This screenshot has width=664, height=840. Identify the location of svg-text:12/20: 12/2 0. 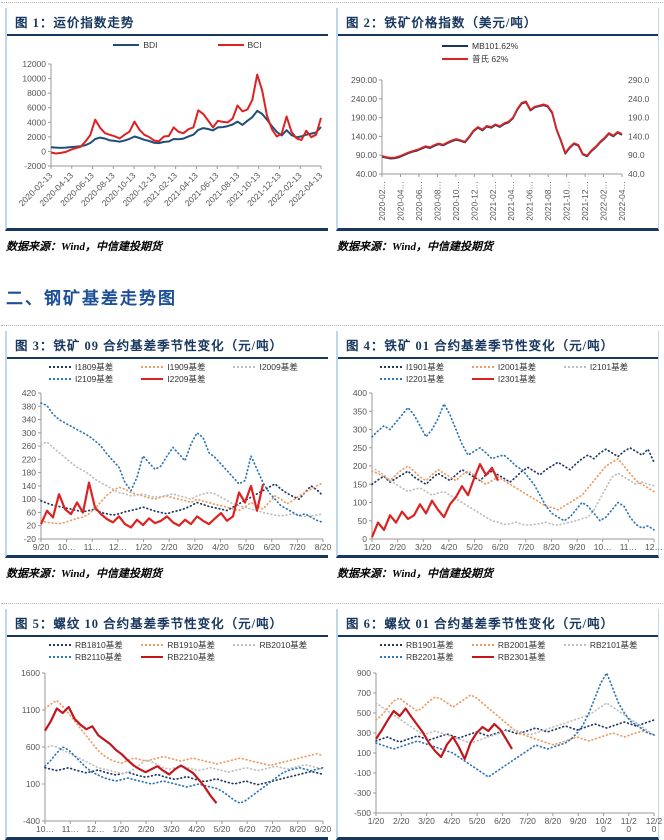
(654, 825).